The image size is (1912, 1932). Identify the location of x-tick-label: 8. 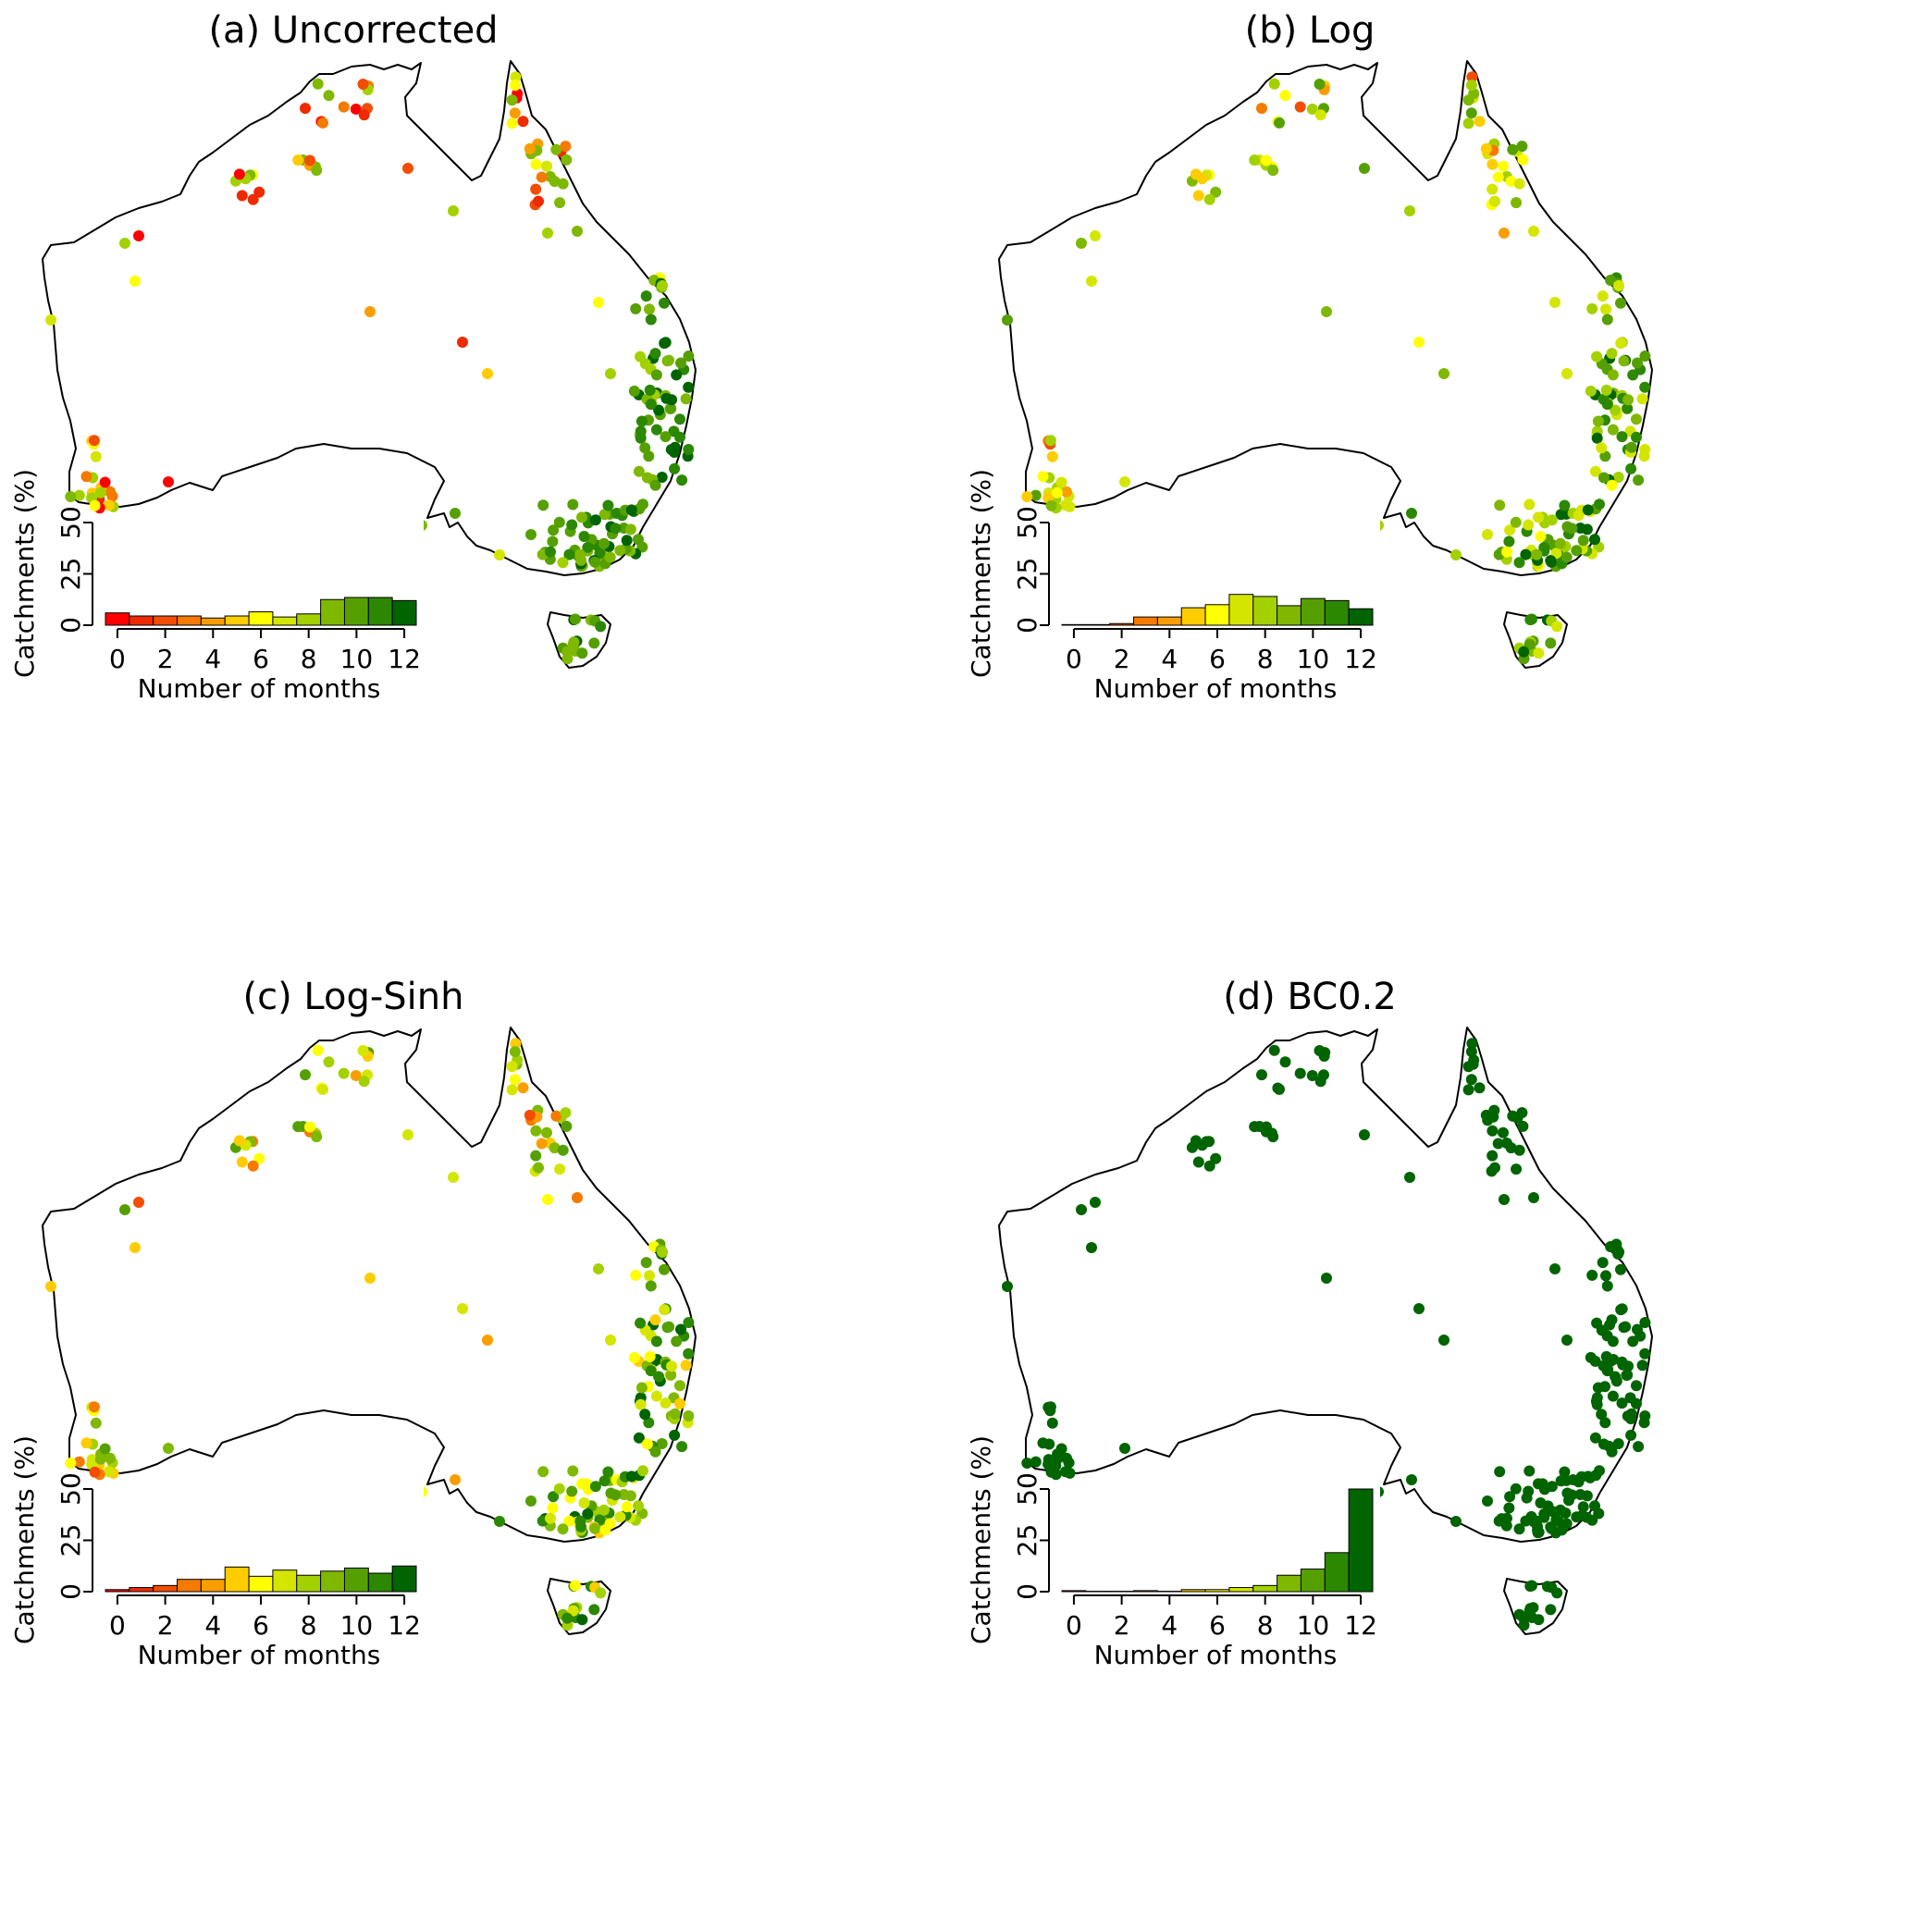
(1265, 659).